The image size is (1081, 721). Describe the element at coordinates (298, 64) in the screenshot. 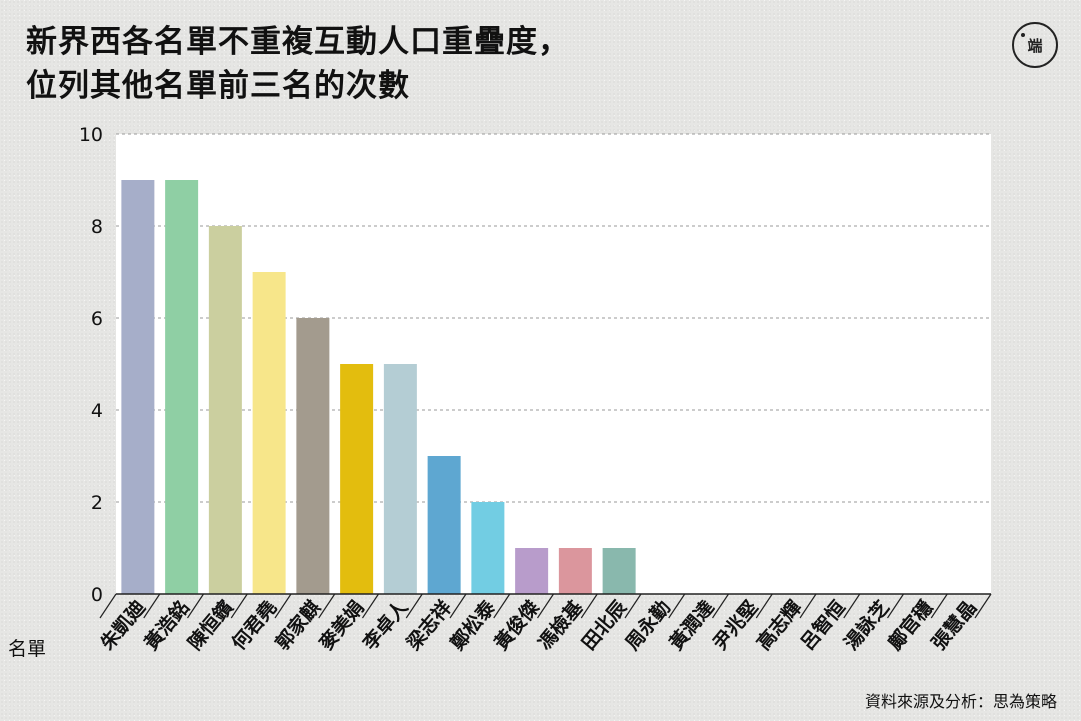

I see `chart-title: 新界西各名單不重複互動人口重疊度， 位列其他名單前三名的次數` at that location.